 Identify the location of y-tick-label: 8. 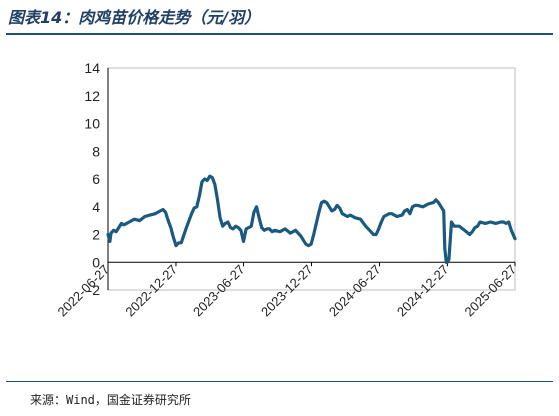
(96, 151).